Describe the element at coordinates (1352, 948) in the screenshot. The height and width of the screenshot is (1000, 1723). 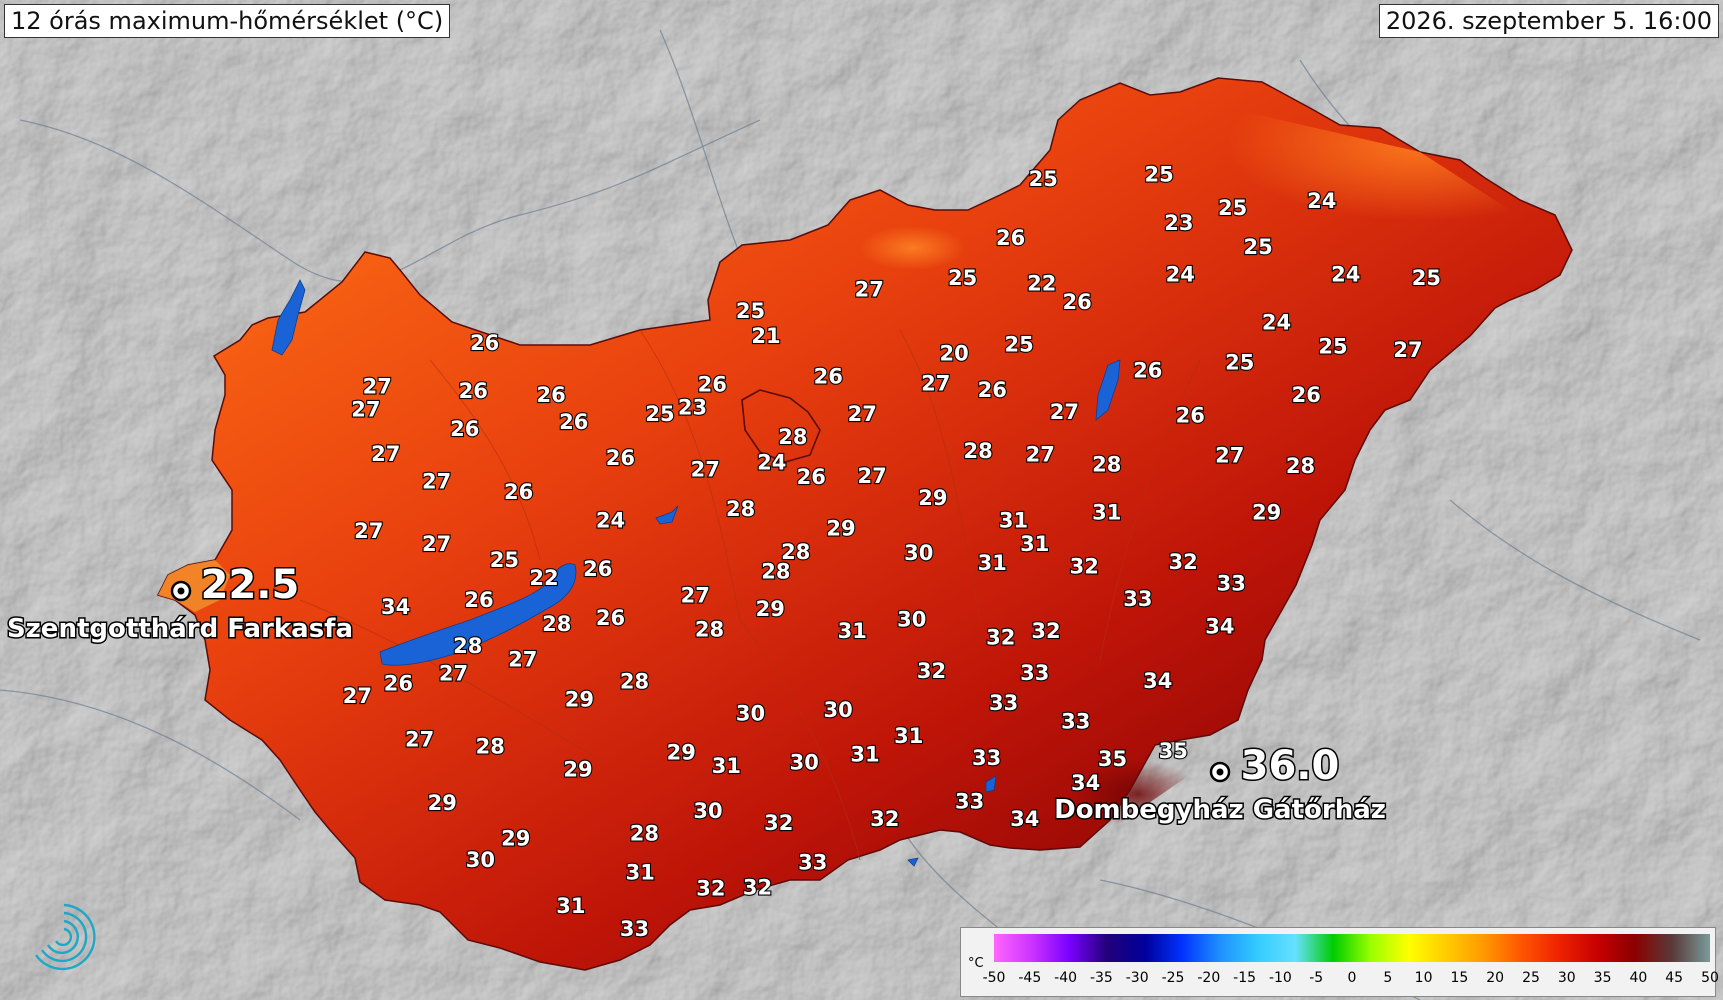
I see `legend-color-bar` at that location.